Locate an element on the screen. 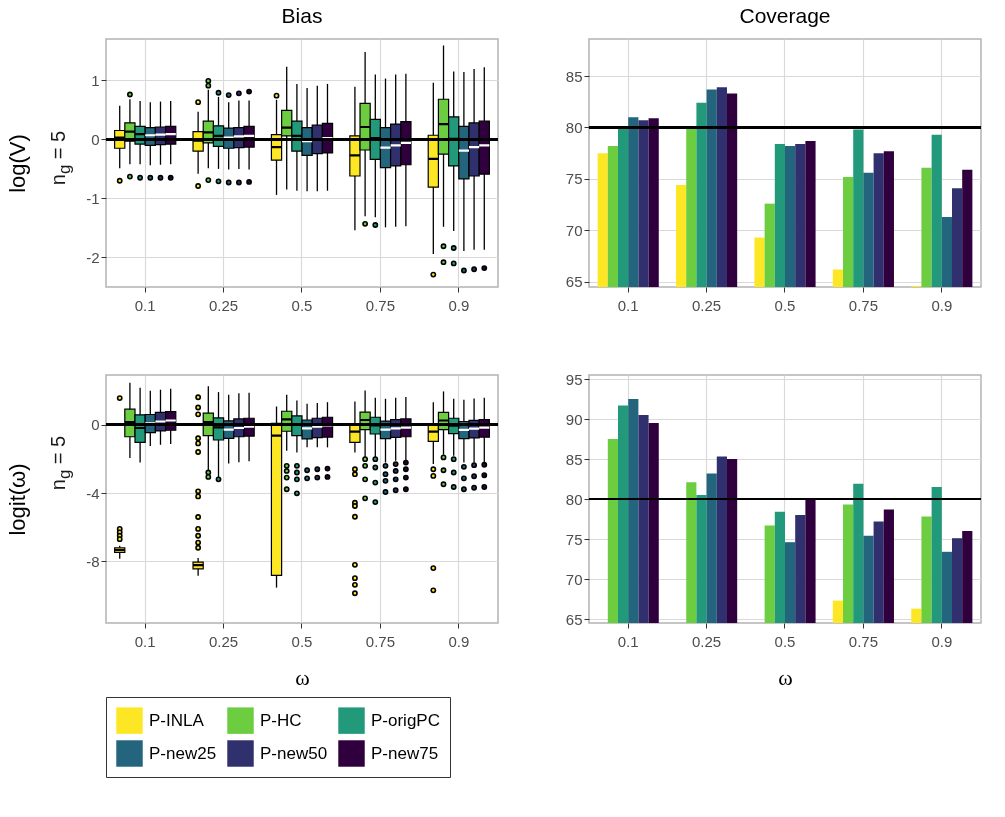 This screenshot has width=1005, height=817. y-axis-title: log(V) is located at coordinates (17, 163).